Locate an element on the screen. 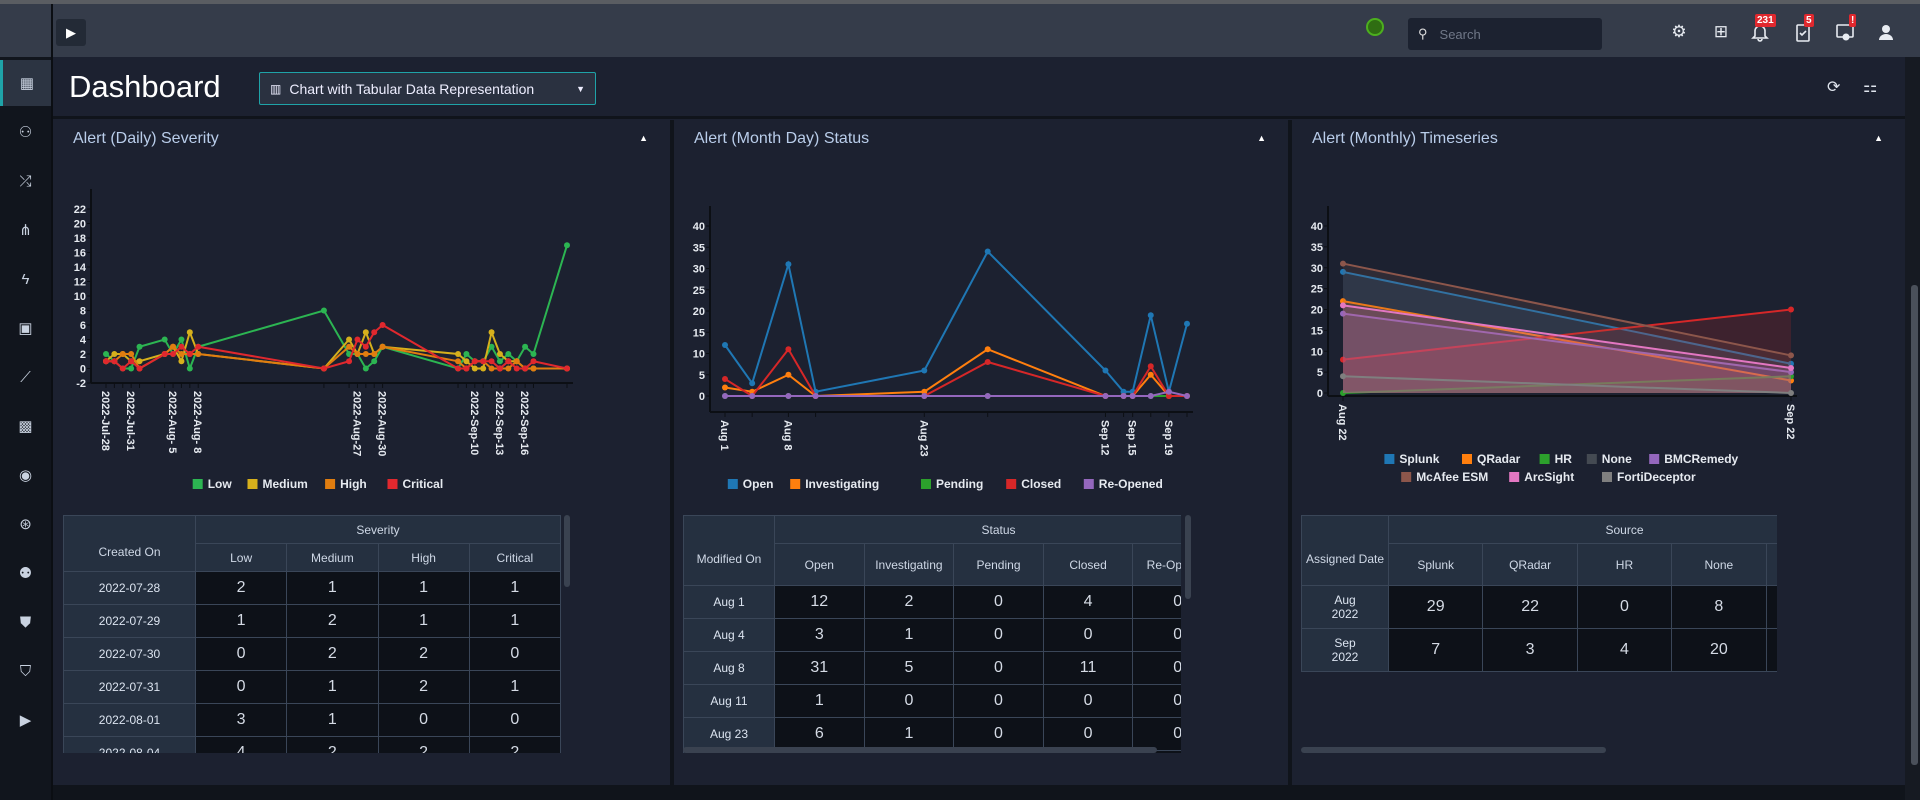  hierarchy-icon: ⊞ is located at coordinates (1721, 31).